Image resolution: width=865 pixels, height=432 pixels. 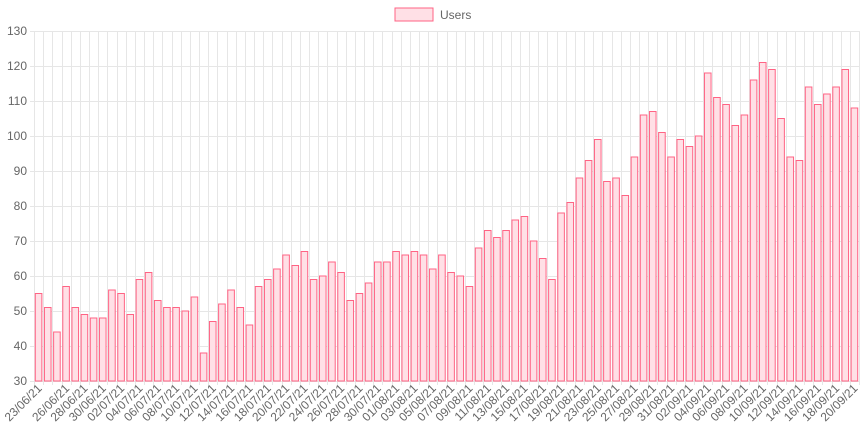 What do you see at coordinates (17, 66) in the screenshot?
I see `y-tick-label: 120` at bounding box center [17, 66].